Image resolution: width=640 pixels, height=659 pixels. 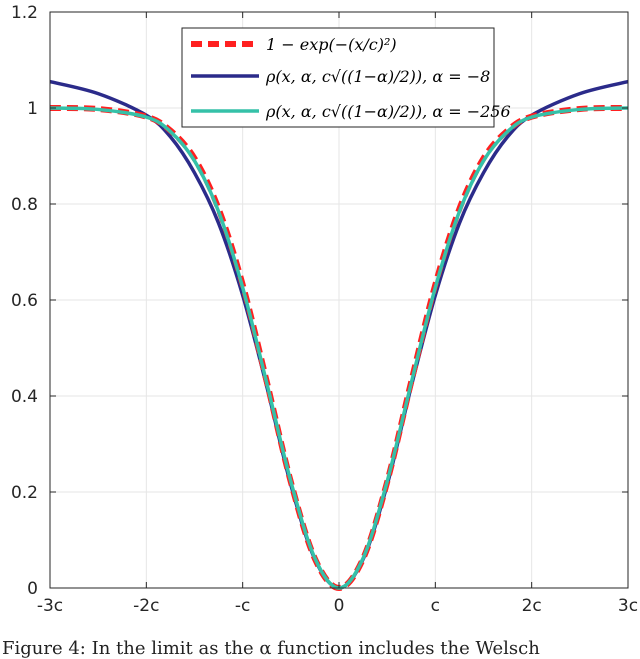 I want to click on legend-label-alpha-256: ρ(x, α, c√((1−α)/2)), α = −256, so click(x=388, y=111).